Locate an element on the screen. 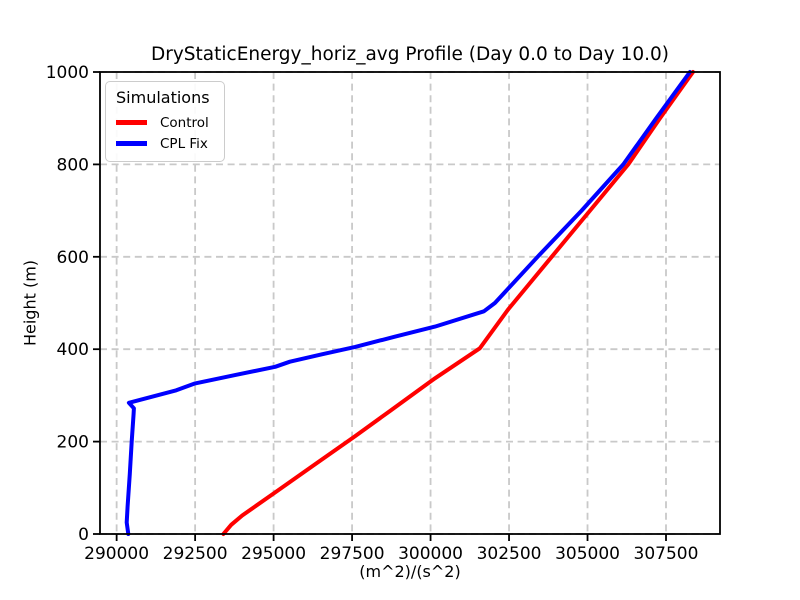 This screenshot has width=800, height=600. y-tick-label: 600 is located at coordinates (73, 258).